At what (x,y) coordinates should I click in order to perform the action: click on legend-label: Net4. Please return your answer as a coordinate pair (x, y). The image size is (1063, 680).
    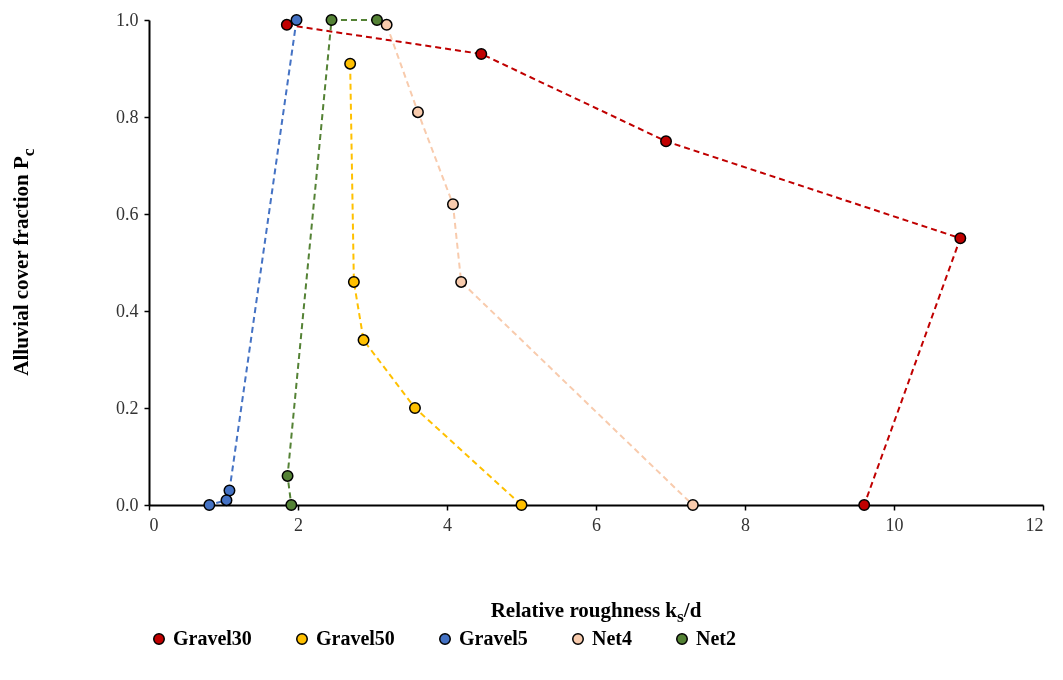
    Looking at the image, I should click on (612, 638).